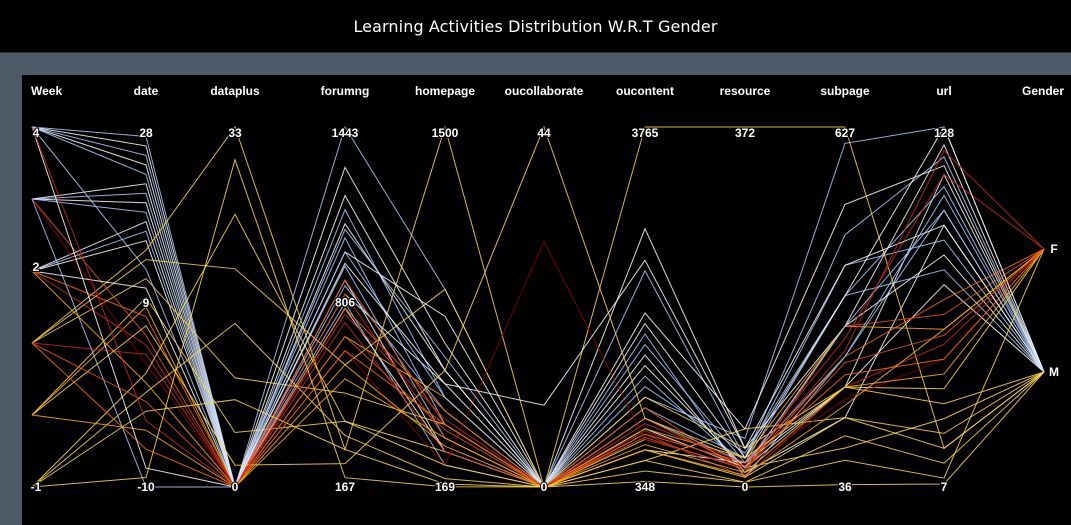 This screenshot has height=525, width=1071. I want to click on tick-label: 2, so click(36, 267).